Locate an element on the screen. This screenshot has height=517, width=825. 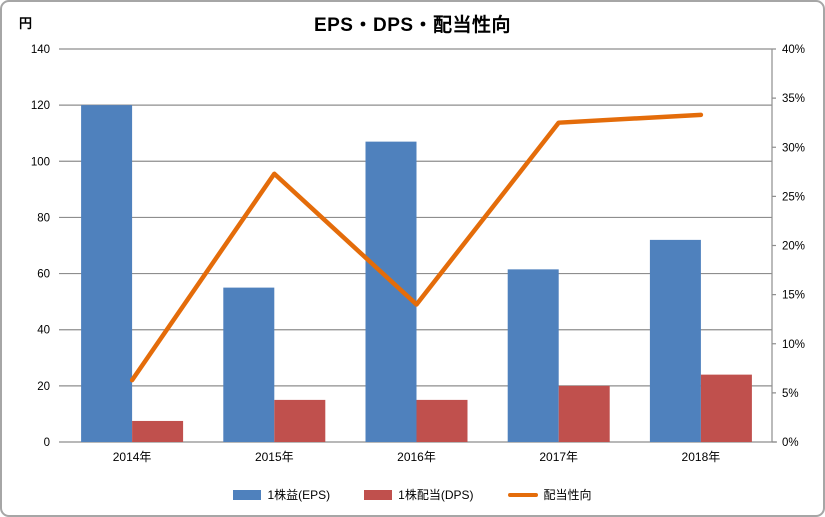
payout-legend-line-swatch is located at coordinates (522, 494).